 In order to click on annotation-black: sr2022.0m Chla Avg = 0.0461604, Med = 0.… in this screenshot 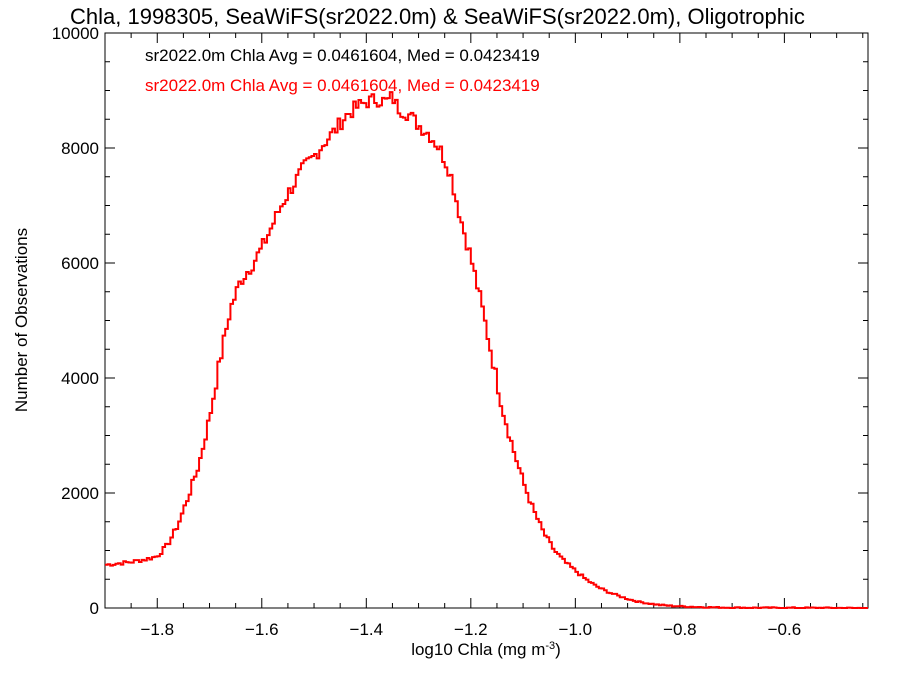, I will do `click(342, 55)`.